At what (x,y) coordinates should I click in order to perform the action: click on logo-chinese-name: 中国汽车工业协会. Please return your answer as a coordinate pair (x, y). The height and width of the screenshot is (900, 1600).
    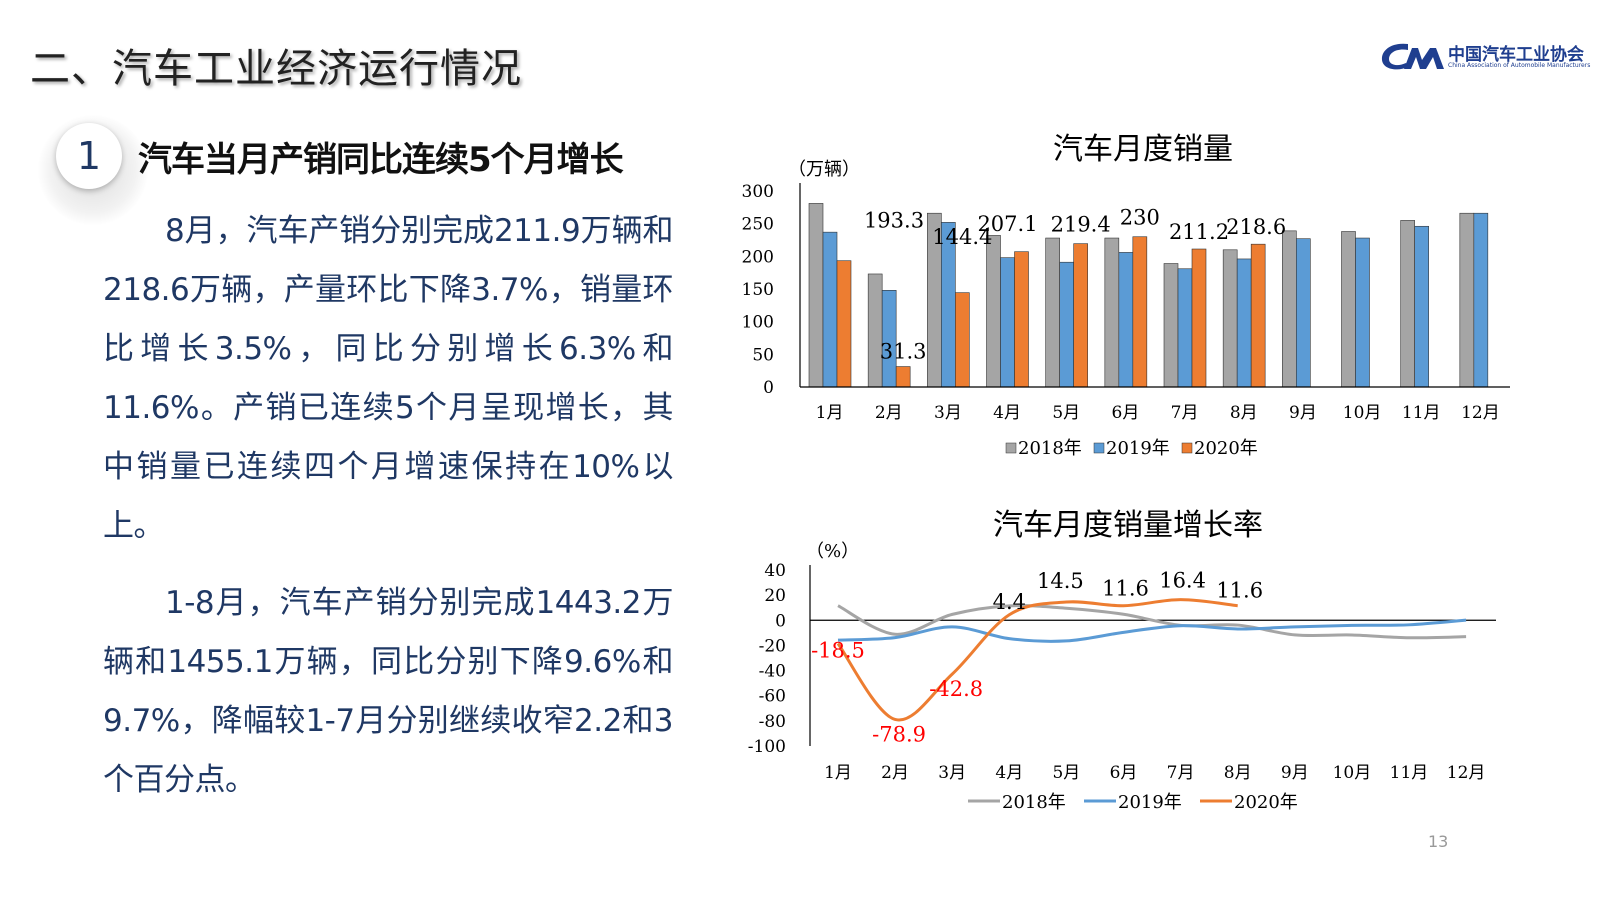
    Looking at the image, I should click on (1516, 55).